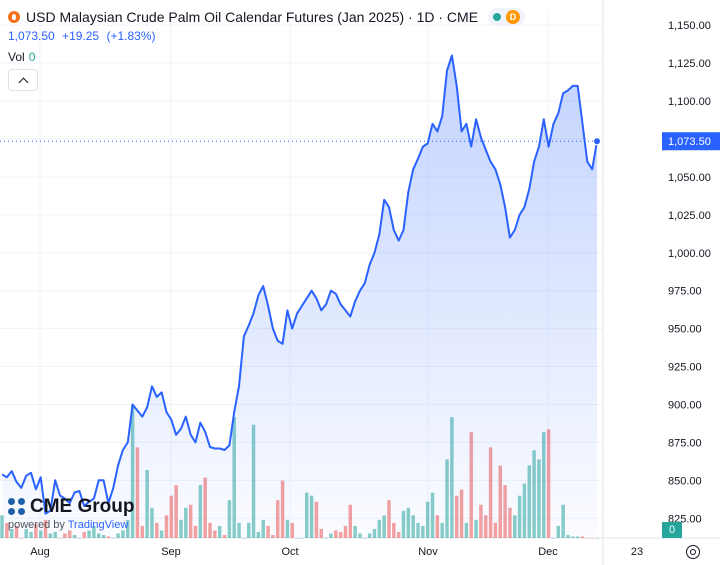 The image size is (720, 565). I want to click on volume-legend: Vol 0, so click(21, 57).